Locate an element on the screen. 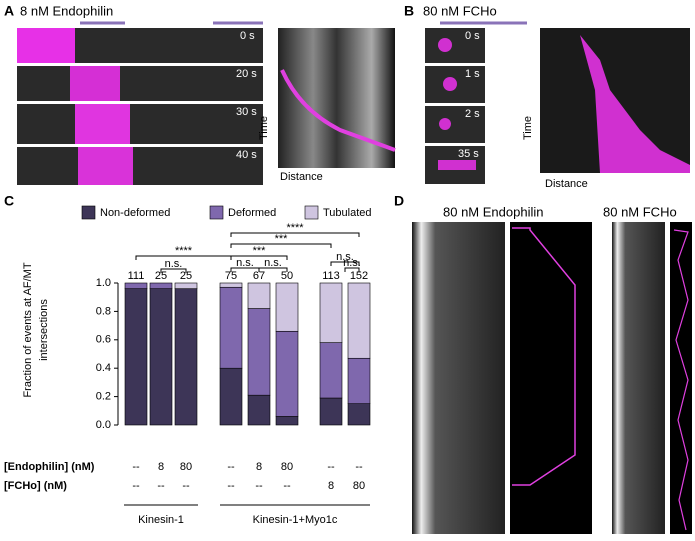 Image resolution: width=695 pixels, height=541 pixels. count-label: 67 is located at coordinates (259, 276).